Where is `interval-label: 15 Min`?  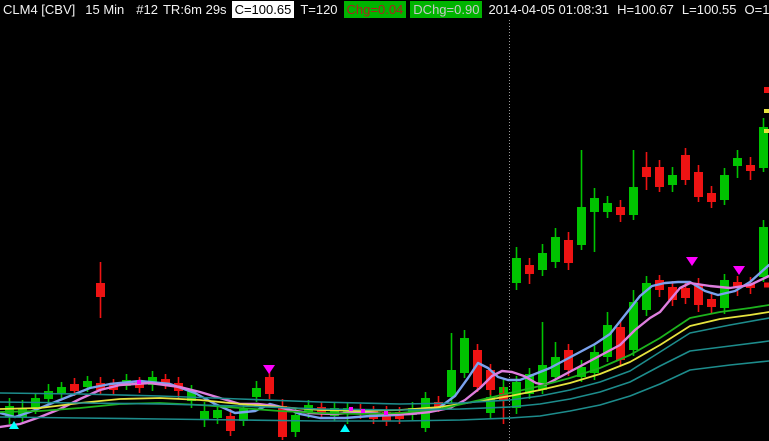
interval-label: 15 Min is located at coordinates (105, 9).